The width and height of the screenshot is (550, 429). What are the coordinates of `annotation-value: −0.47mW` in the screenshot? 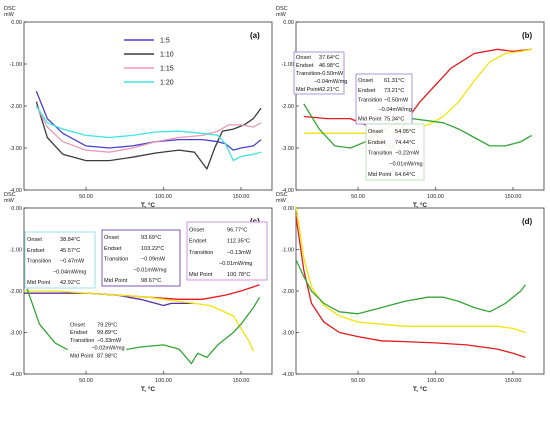 It's located at (72, 262).